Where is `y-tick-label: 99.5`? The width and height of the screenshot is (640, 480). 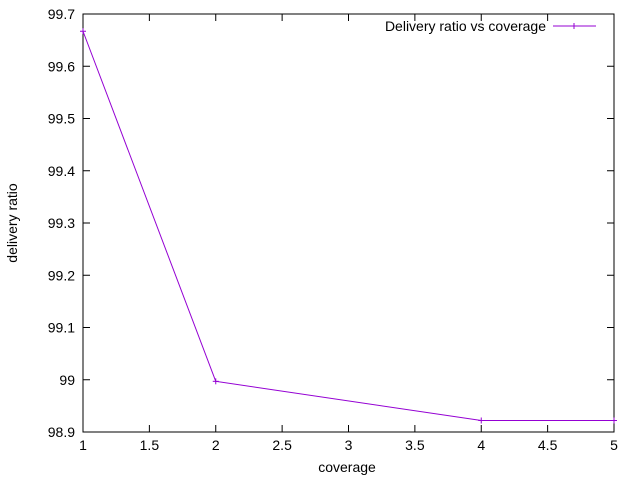 y-tick-label: 99.5 is located at coordinates (61, 119).